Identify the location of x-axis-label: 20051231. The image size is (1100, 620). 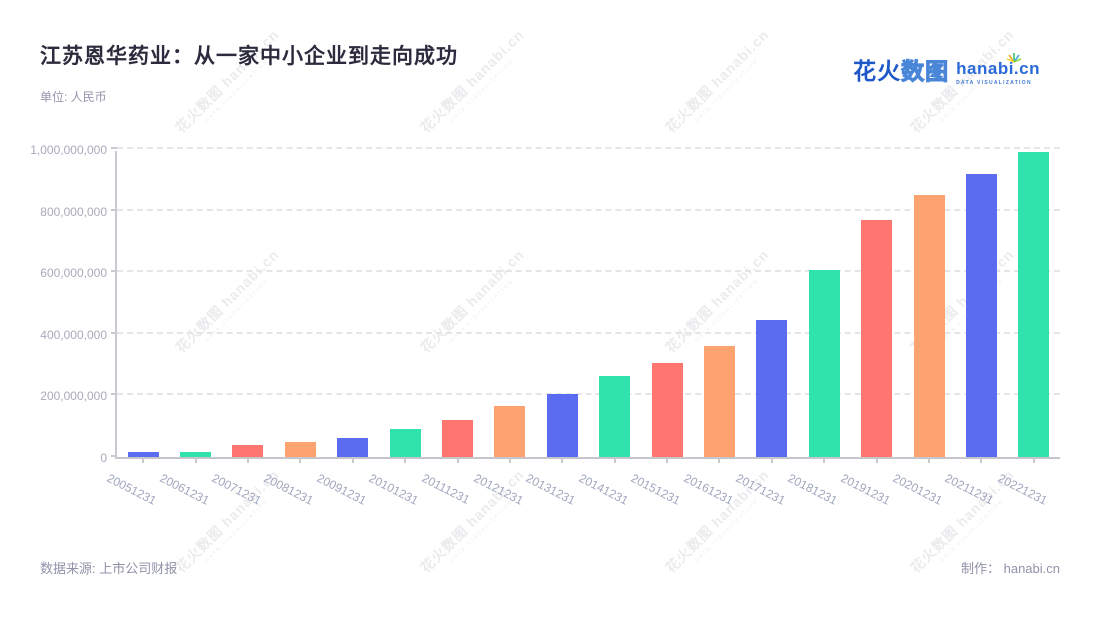
(131, 489).